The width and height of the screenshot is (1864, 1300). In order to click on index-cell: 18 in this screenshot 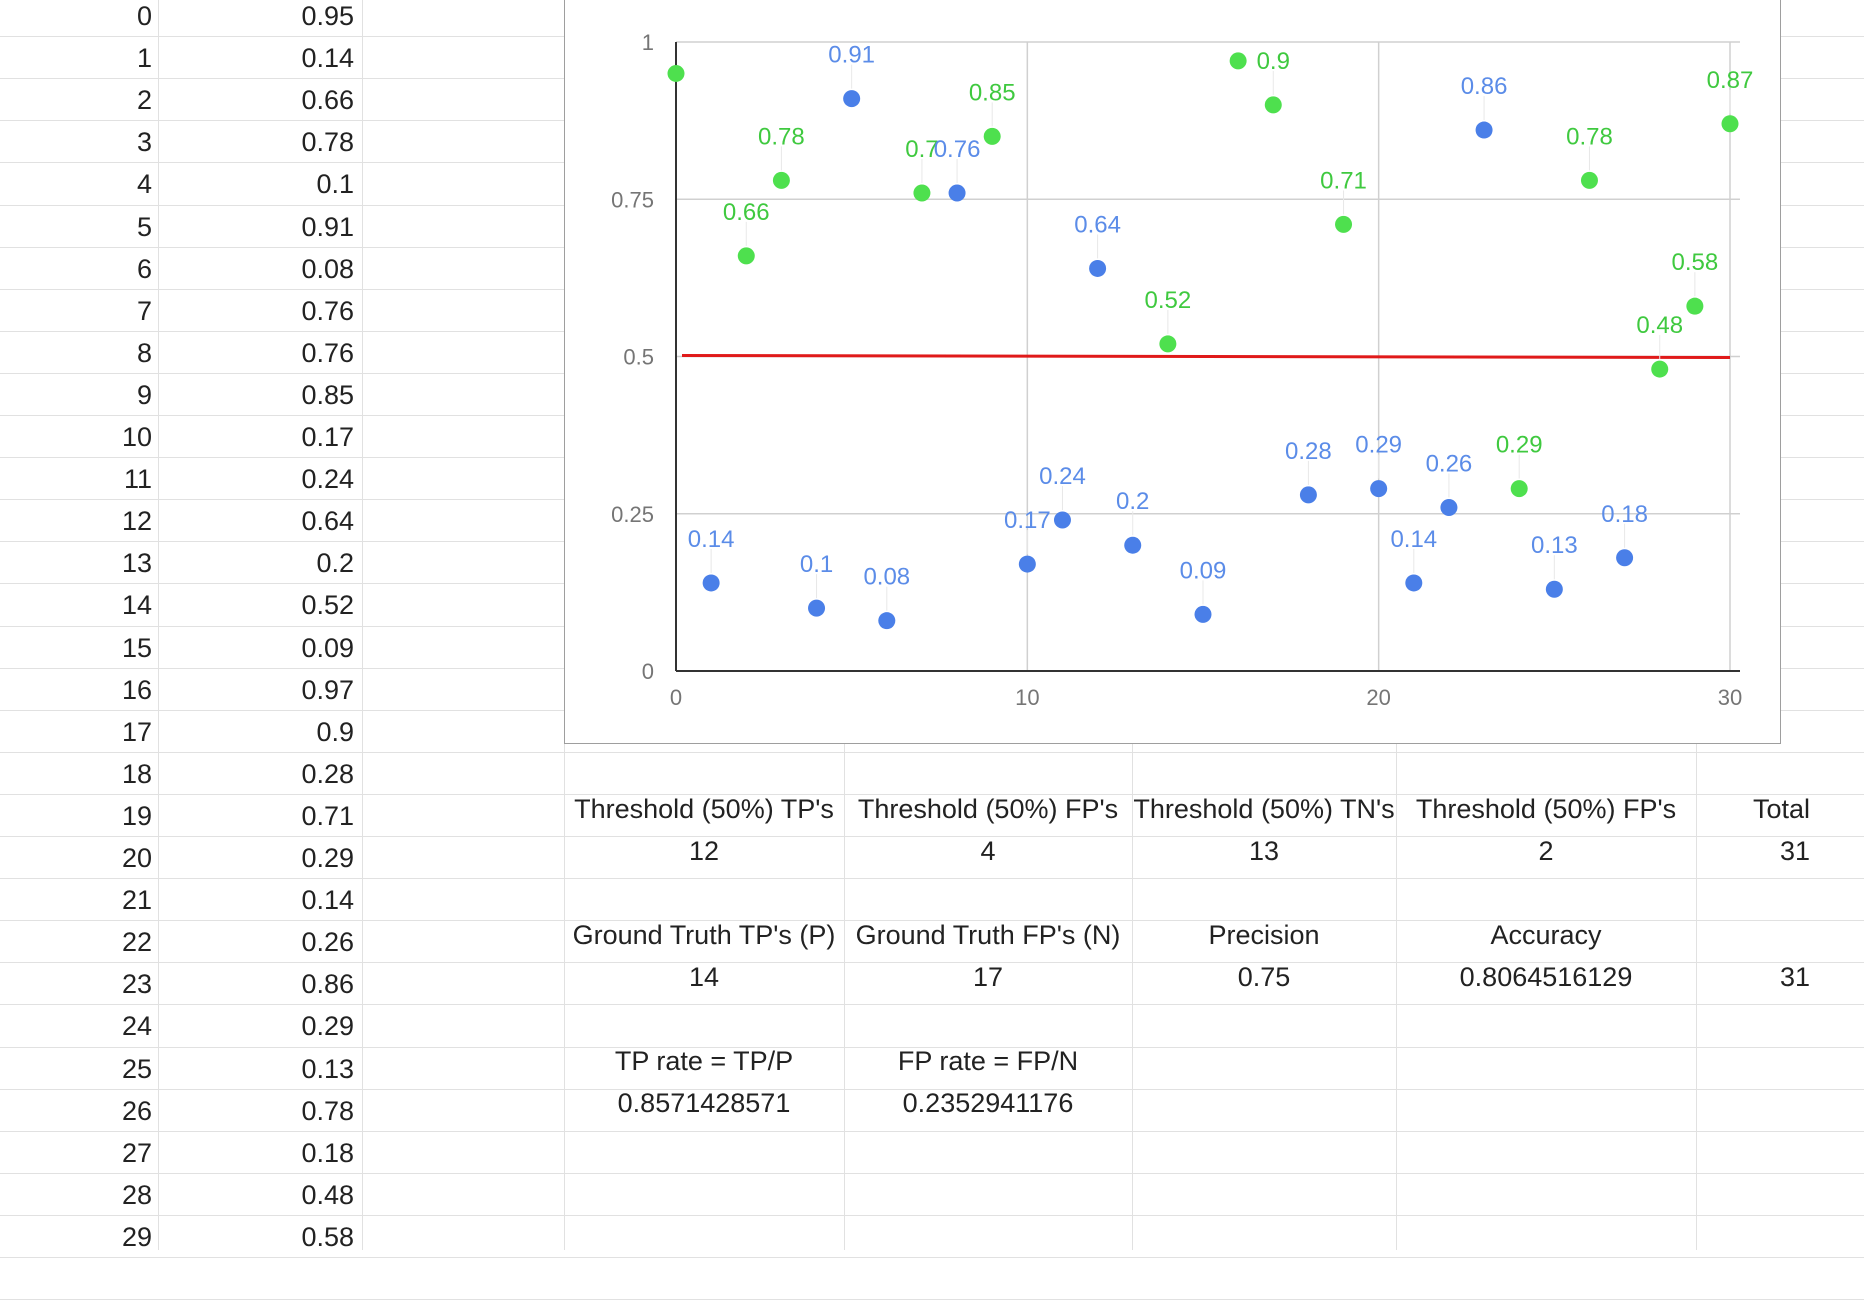, I will do `click(136, 774)`.